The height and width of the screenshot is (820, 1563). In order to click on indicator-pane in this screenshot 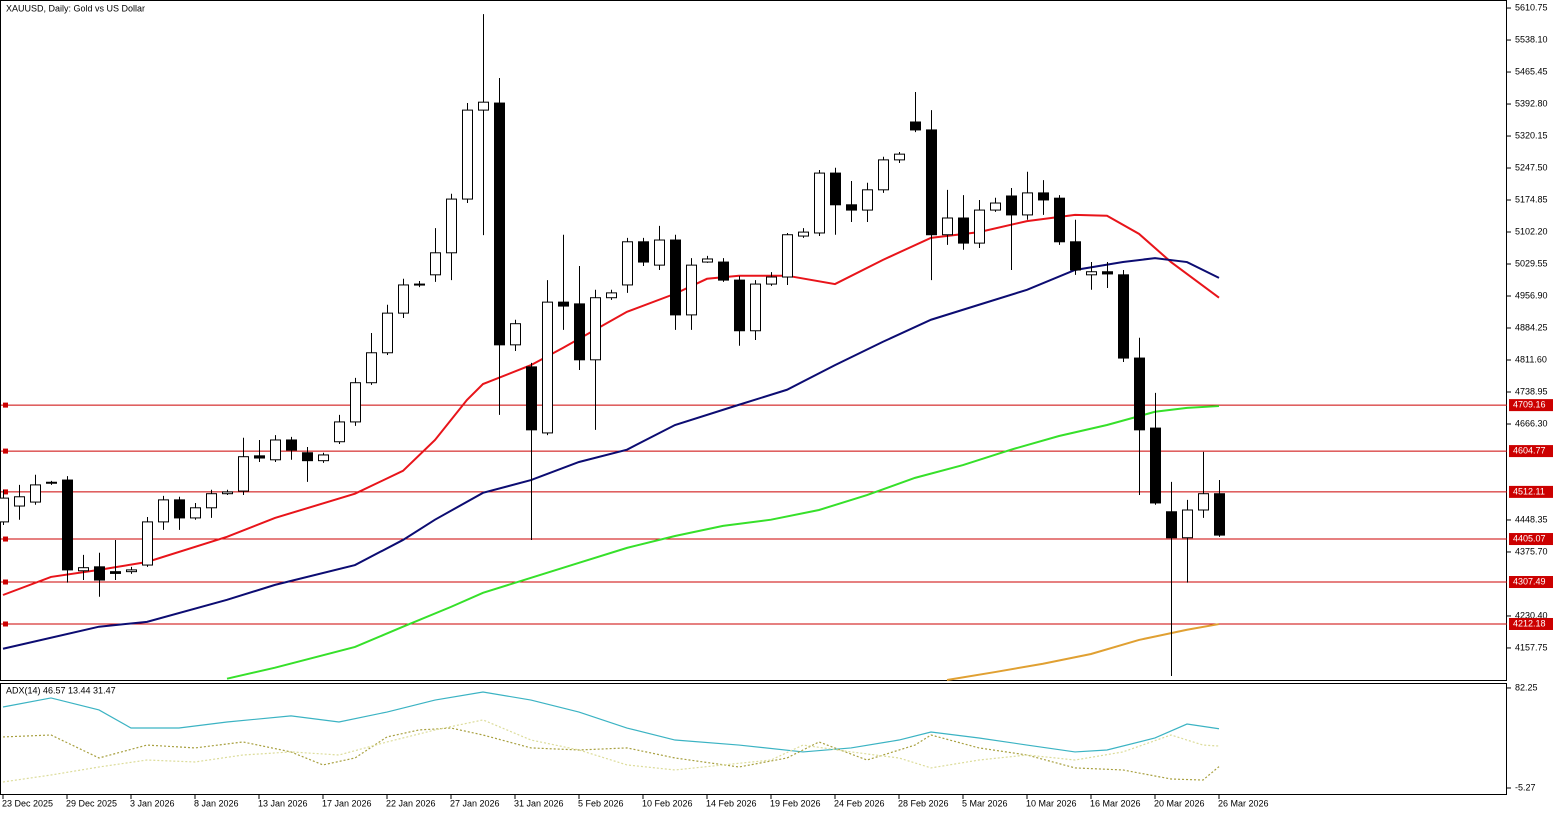, I will do `click(753, 739)`.